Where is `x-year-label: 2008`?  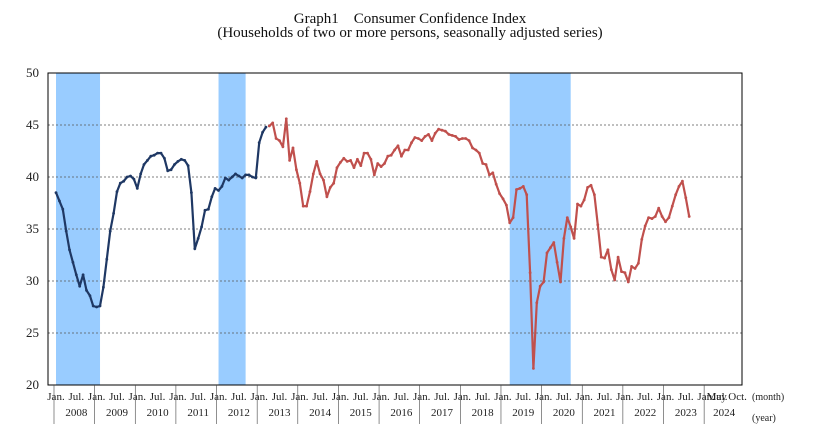
x-year-label: 2008 is located at coordinates (76, 413).